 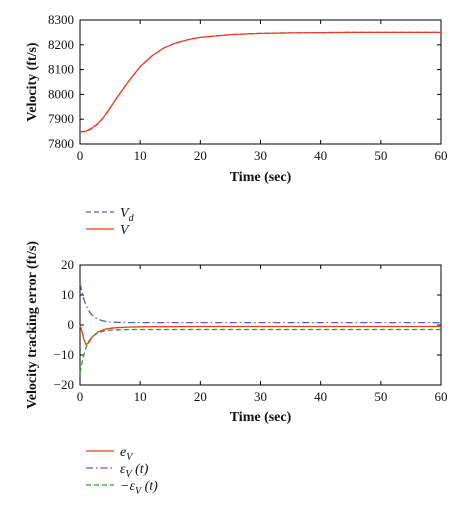 I want to click on chart-1-legend-suffix-1: (t), so click(x=140, y=469).